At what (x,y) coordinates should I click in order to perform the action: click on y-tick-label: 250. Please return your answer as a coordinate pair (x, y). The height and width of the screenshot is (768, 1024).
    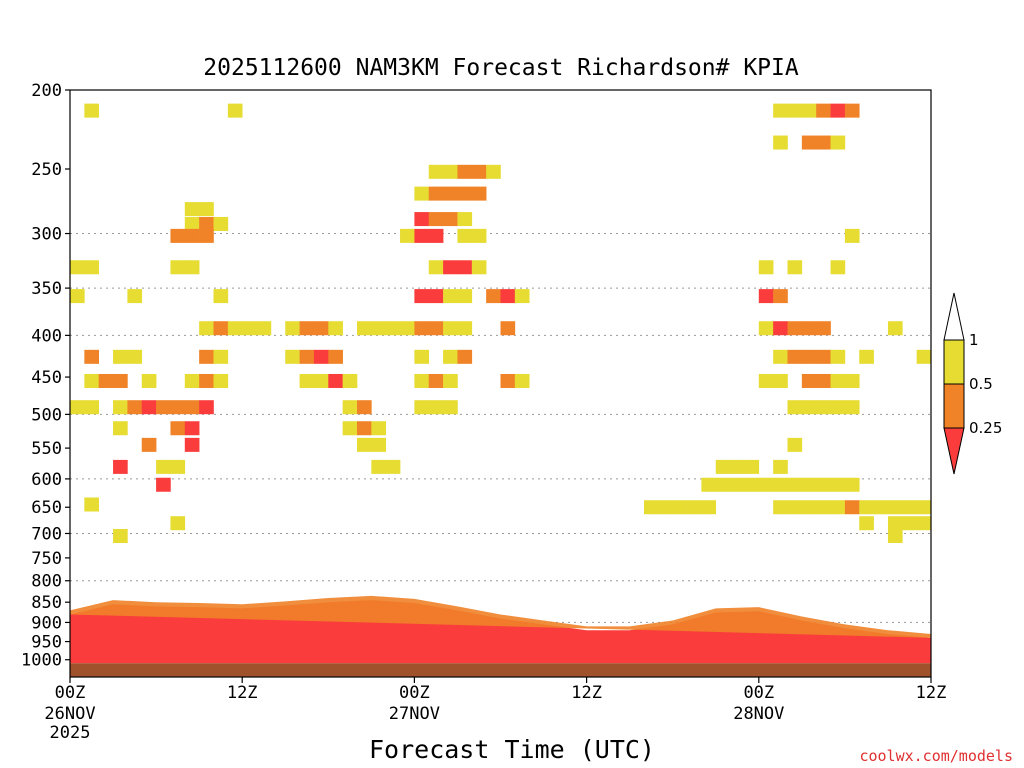
    Looking at the image, I should click on (46, 170).